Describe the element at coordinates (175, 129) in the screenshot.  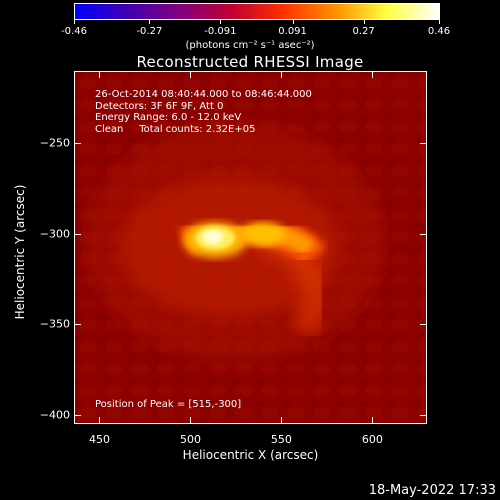
I see `clean-counts-text: Clean Total counts: 2.32E+05` at that location.